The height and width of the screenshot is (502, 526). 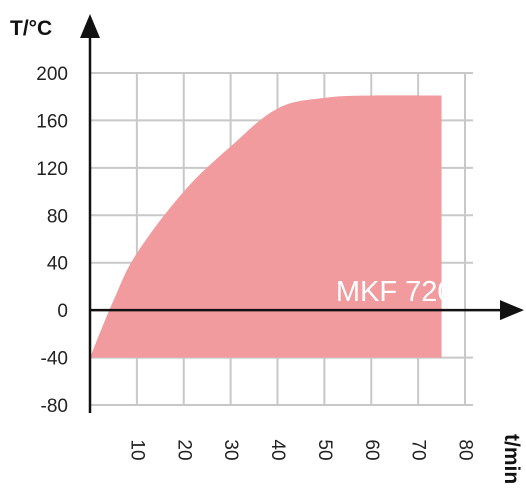 What do you see at coordinates (371, 449) in the screenshot?
I see `x-tick-label: 60` at bounding box center [371, 449].